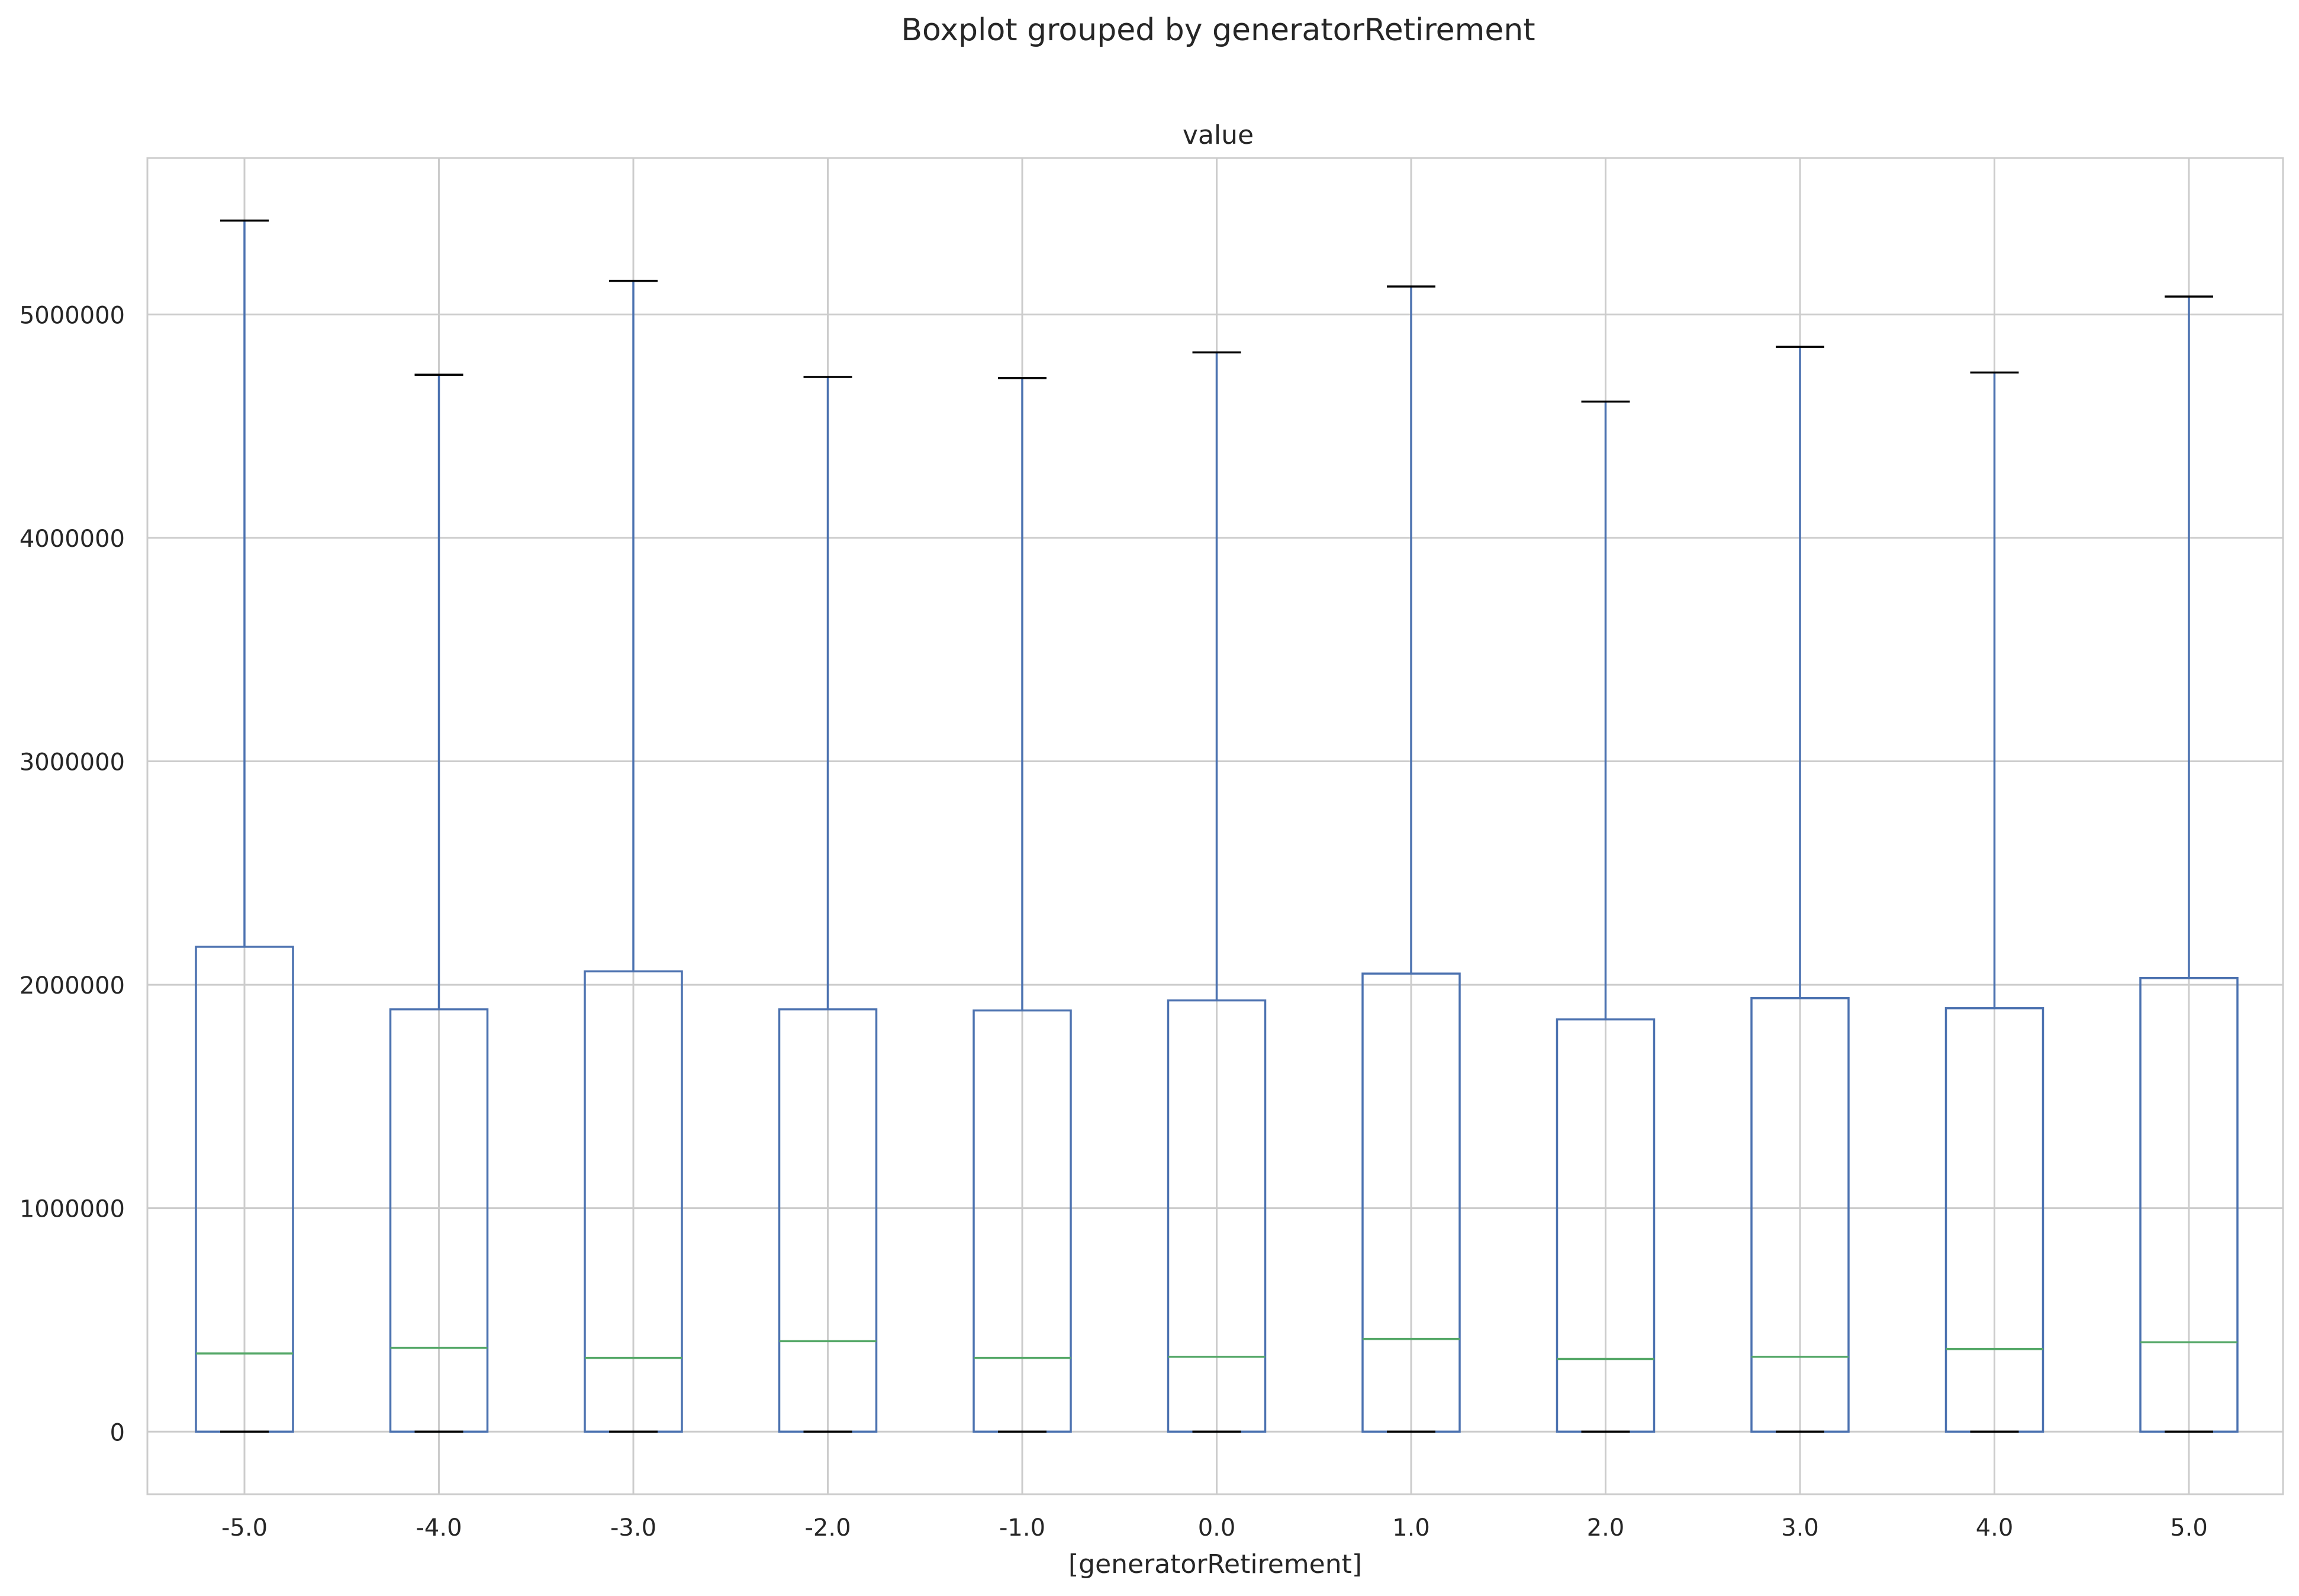 This screenshot has height=1596, width=2299. Describe the element at coordinates (1217, 1528) in the screenshot. I see `x-tick-label: 0.0` at that location.